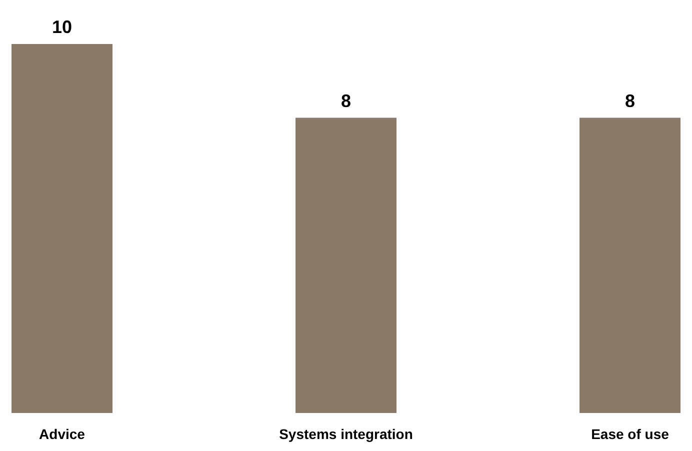 The width and height of the screenshot is (692, 451). Describe the element at coordinates (62, 434) in the screenshot. I see `x-tick-label: Advice` at that location.